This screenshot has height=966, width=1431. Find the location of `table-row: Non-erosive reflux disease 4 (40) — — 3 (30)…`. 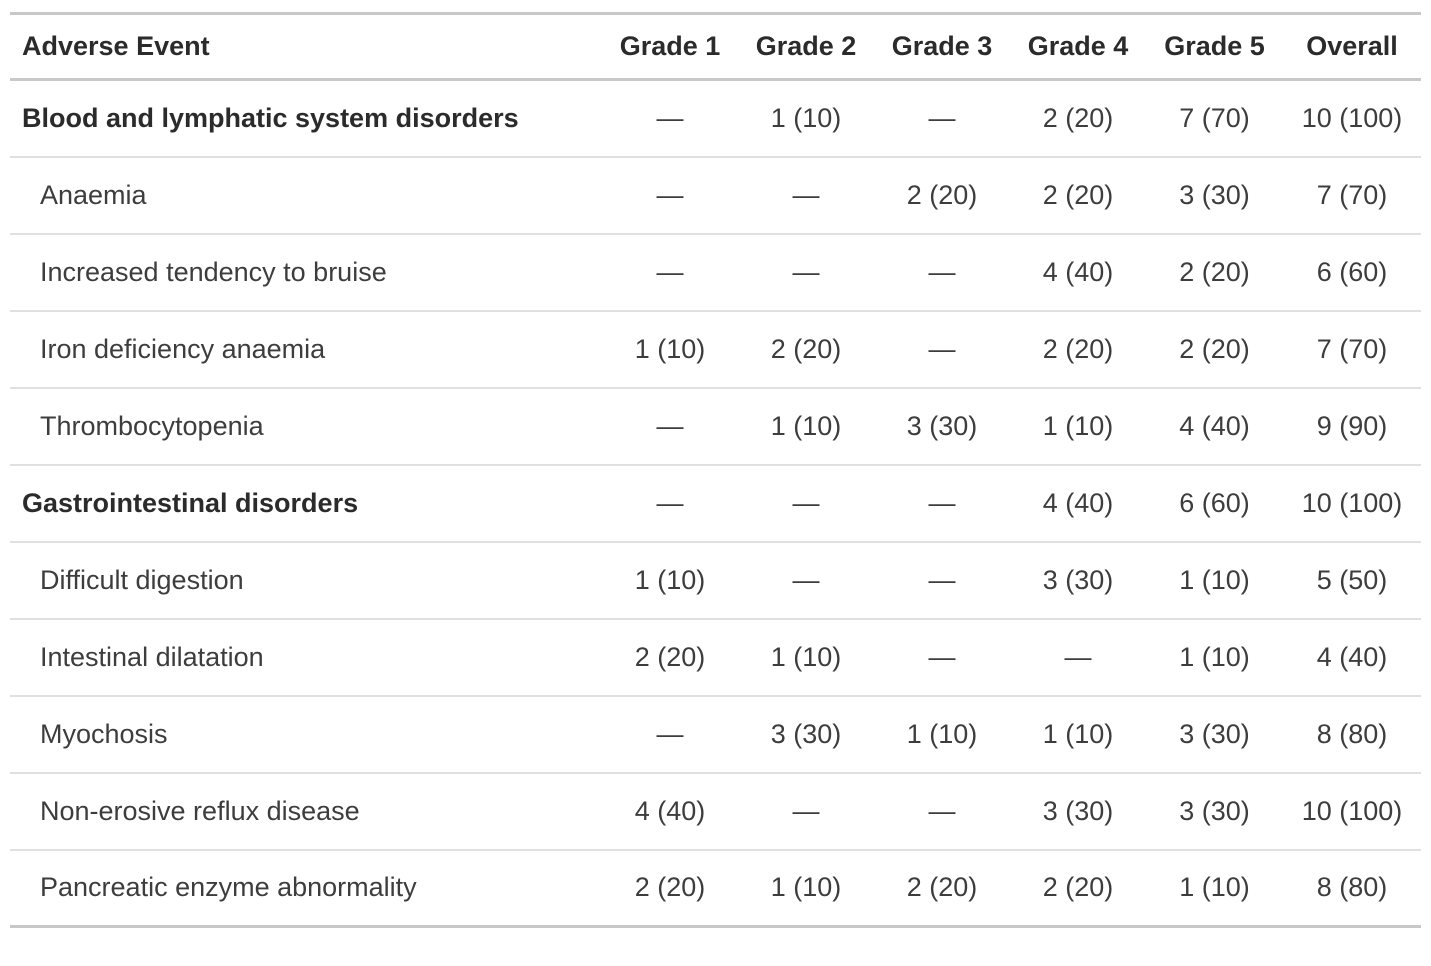

table-row: Non-erosive reflux disease 4 (40) — — 3 (30)… is located at coordinates (715, 811).